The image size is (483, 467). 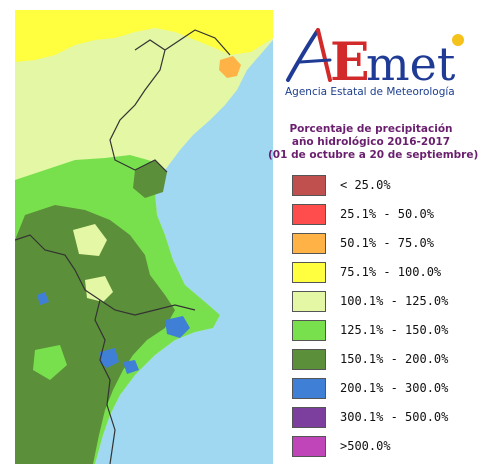 What do you see at coordinates (170, 101) in the screenshot?
I see `province-border-north` at bounding box center [170, 101].